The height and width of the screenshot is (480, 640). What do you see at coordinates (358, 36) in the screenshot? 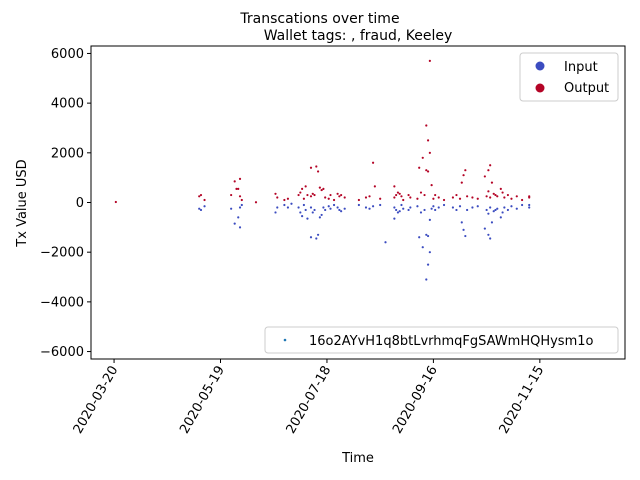
I see `chart-title: Wallet tags: , fraud, Keeley` at bounding box center [358, 36].